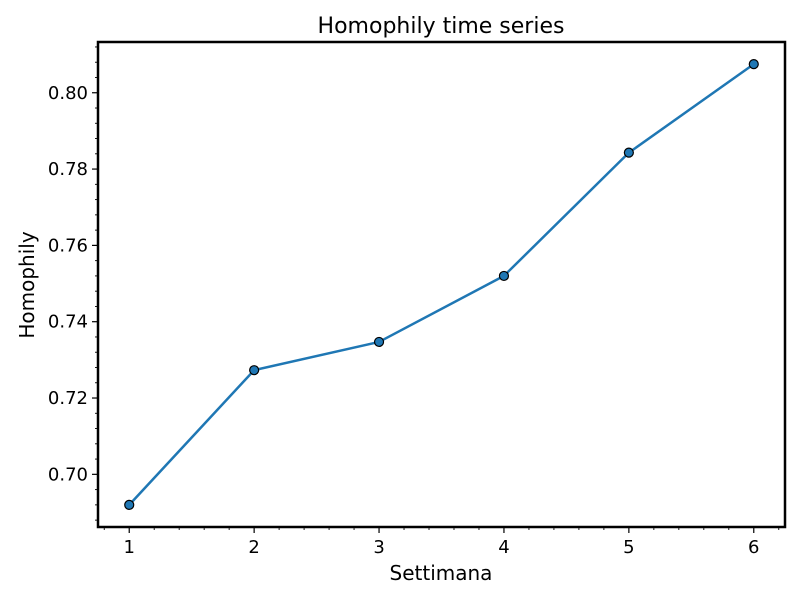 This screenshot has height=600, width=800. Describe the element at coordinates (68, 169) in the screenshot. I see `y-tick-label: 0.78` at that location.